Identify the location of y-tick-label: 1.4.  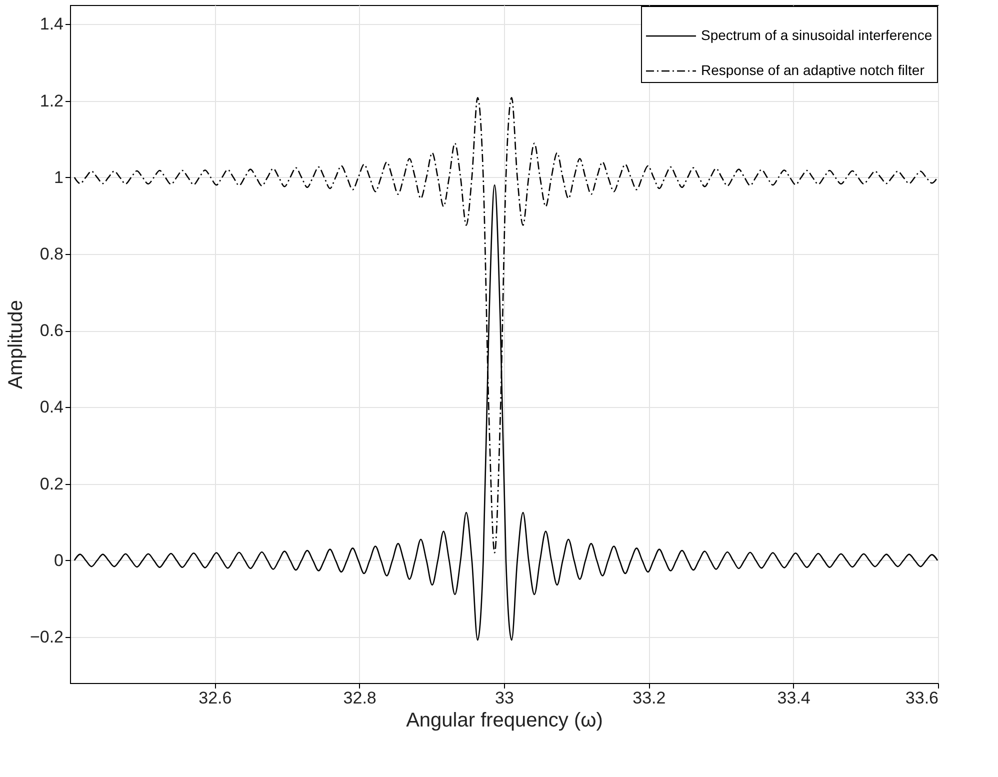
(52, 24).